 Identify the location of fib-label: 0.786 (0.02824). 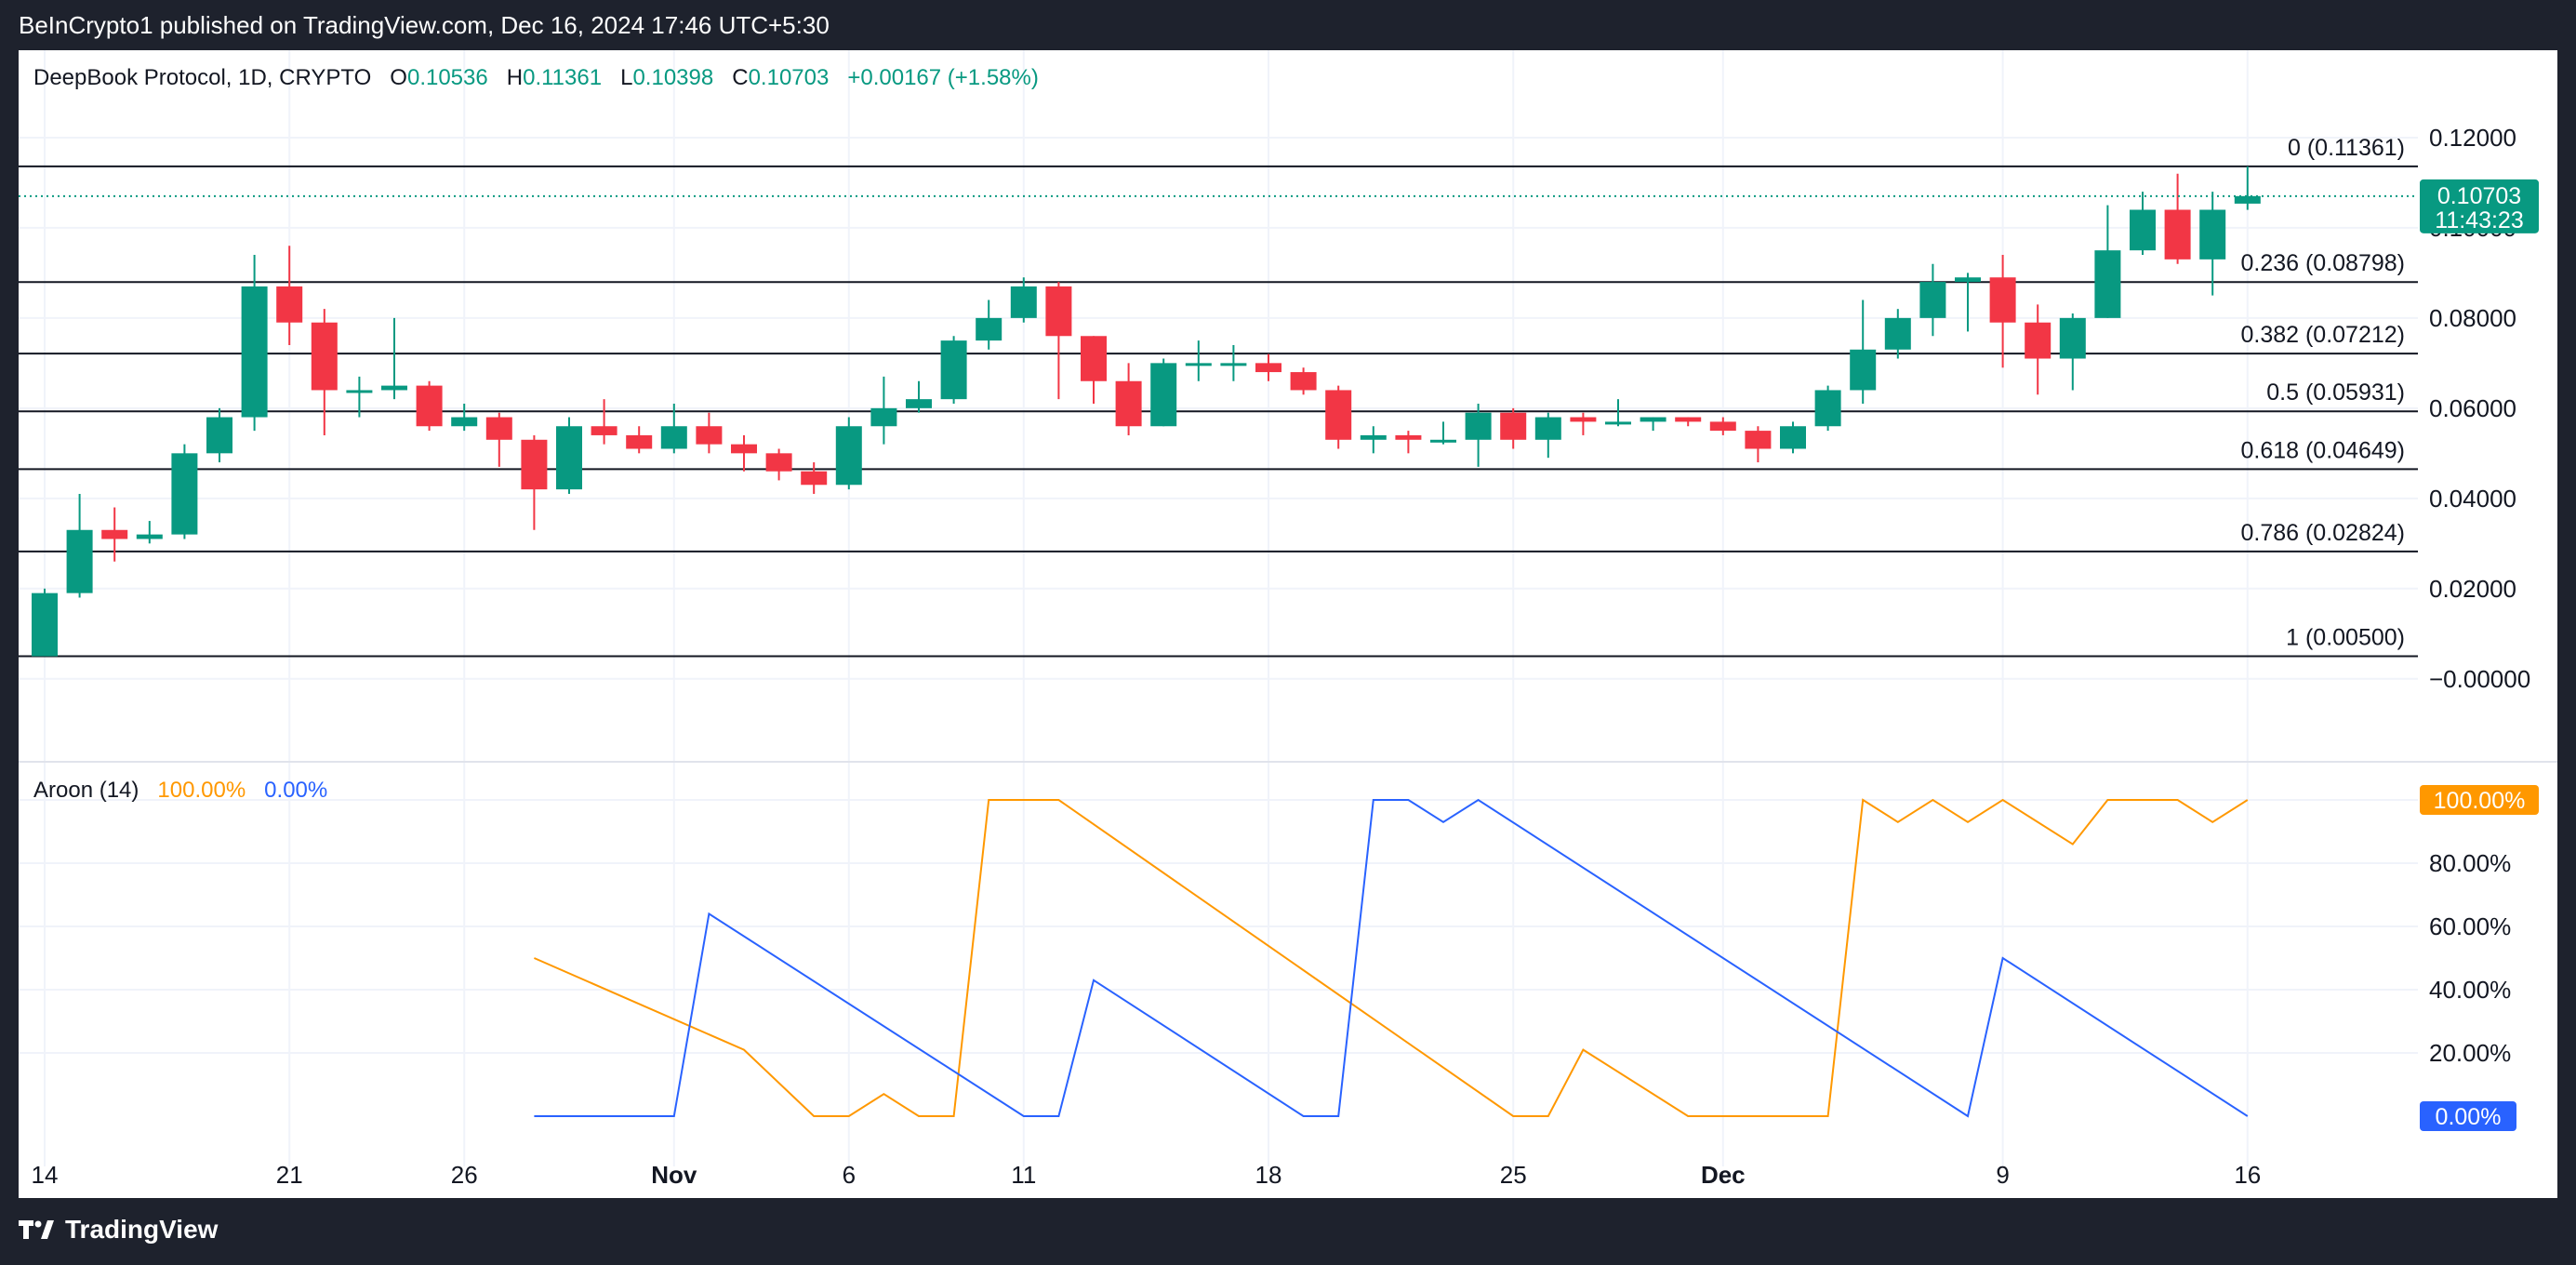
(2322, 533).